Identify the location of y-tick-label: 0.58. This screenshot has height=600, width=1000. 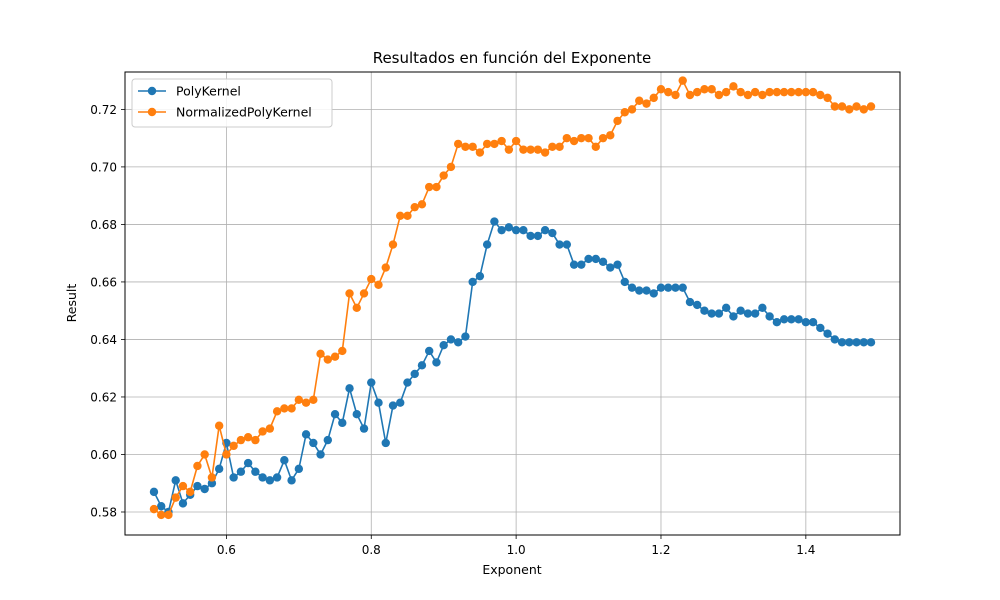
(103, 512).